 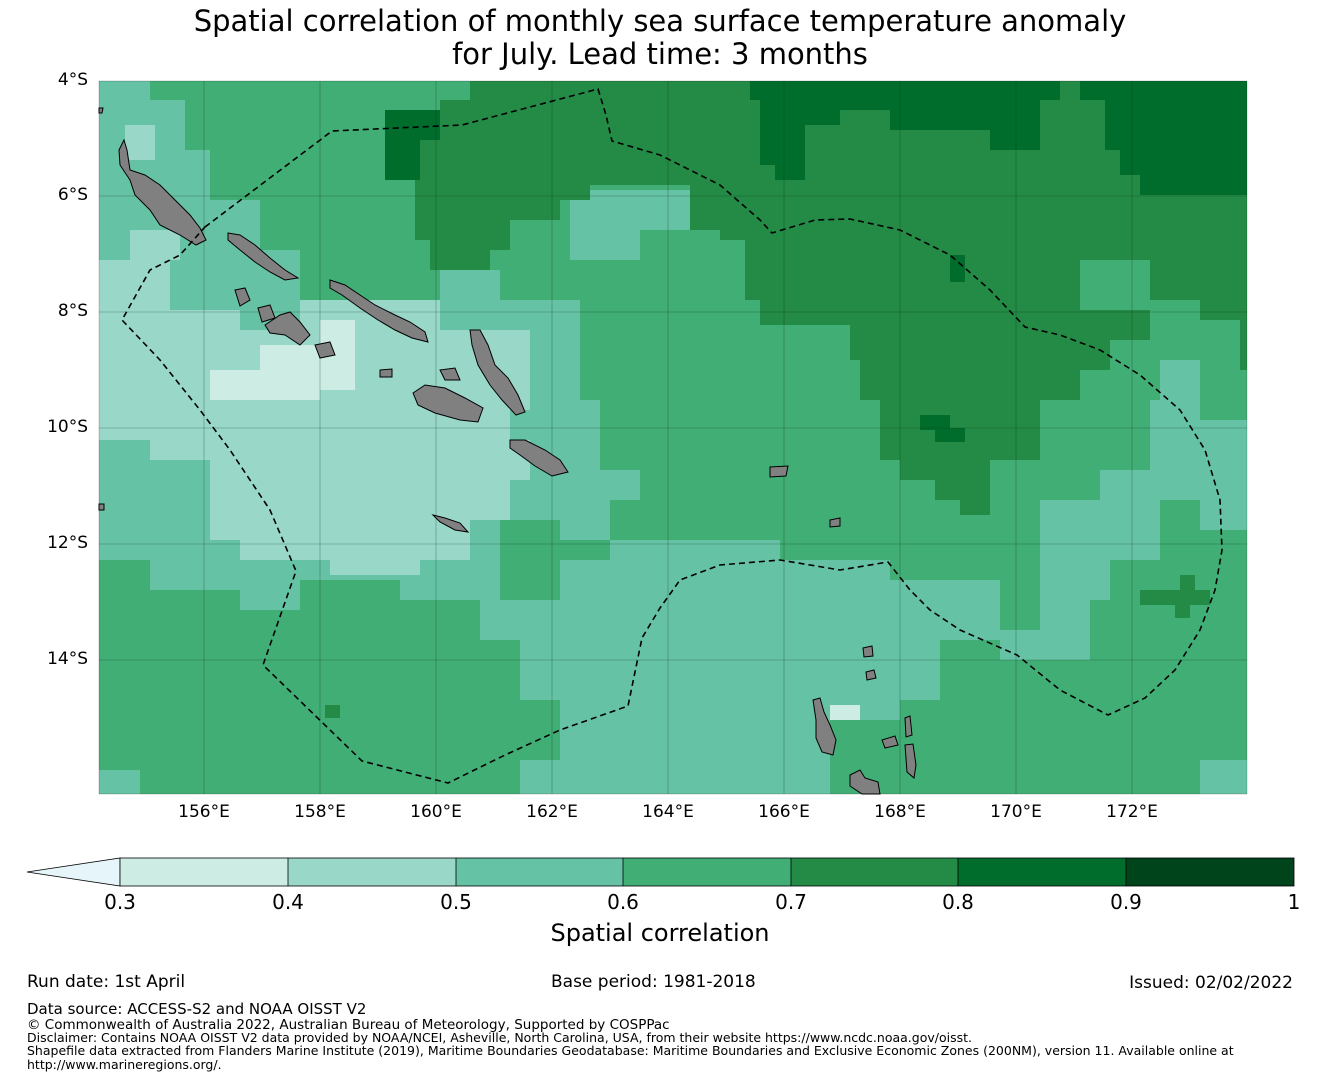 I want to click on colorbar, so click(x=660, y=872).